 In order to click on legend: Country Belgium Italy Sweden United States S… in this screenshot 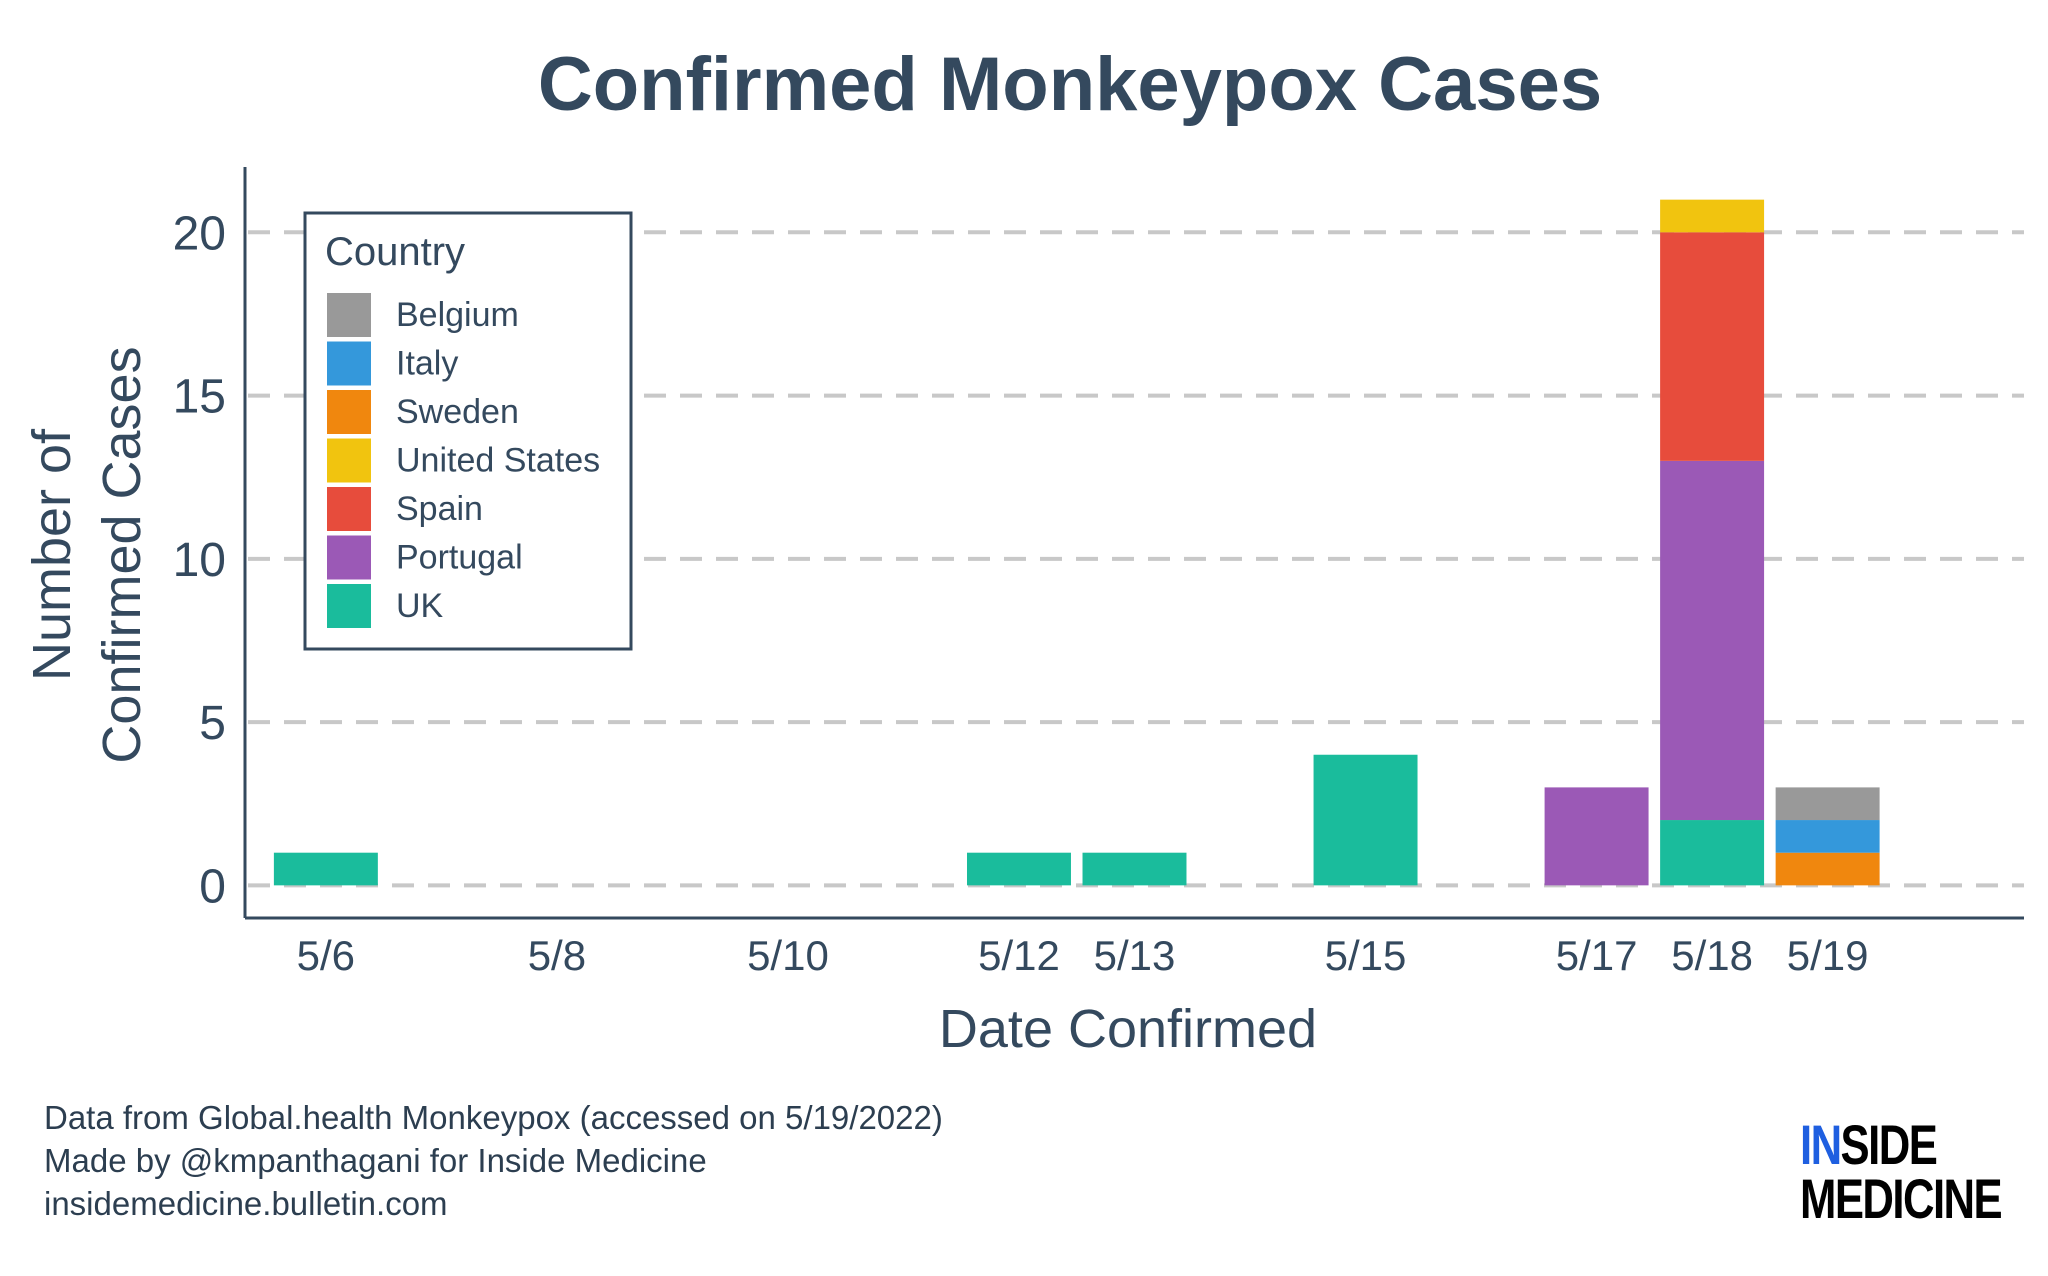, I will do `click(468, 431)`.